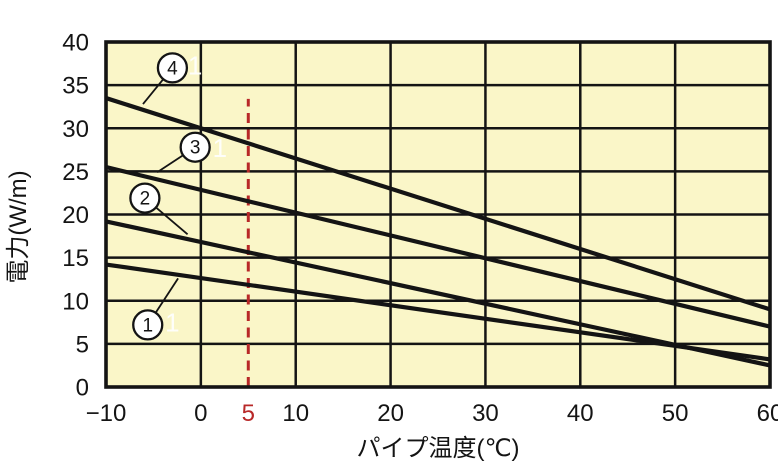 This screenshot has height=470, width=778. I want to click on x-tick-label-30: 30, so click(485, 413).